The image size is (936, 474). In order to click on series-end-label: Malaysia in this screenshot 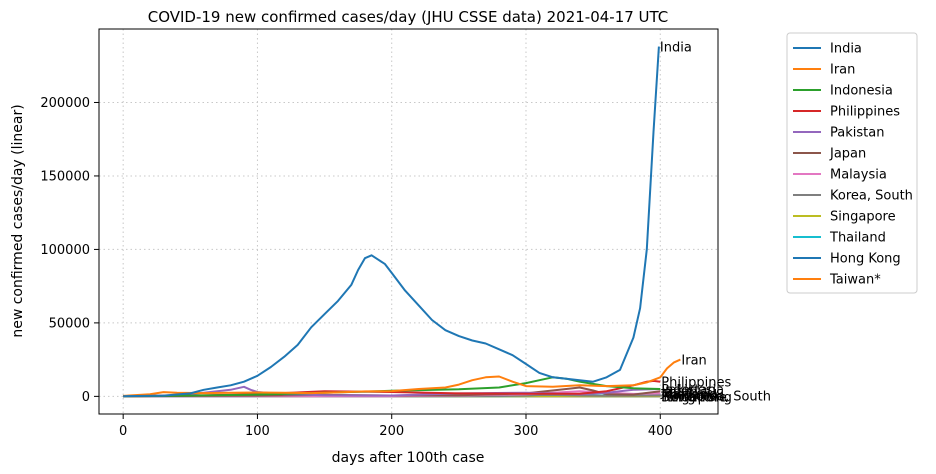, I will do `click(689, 394)`.